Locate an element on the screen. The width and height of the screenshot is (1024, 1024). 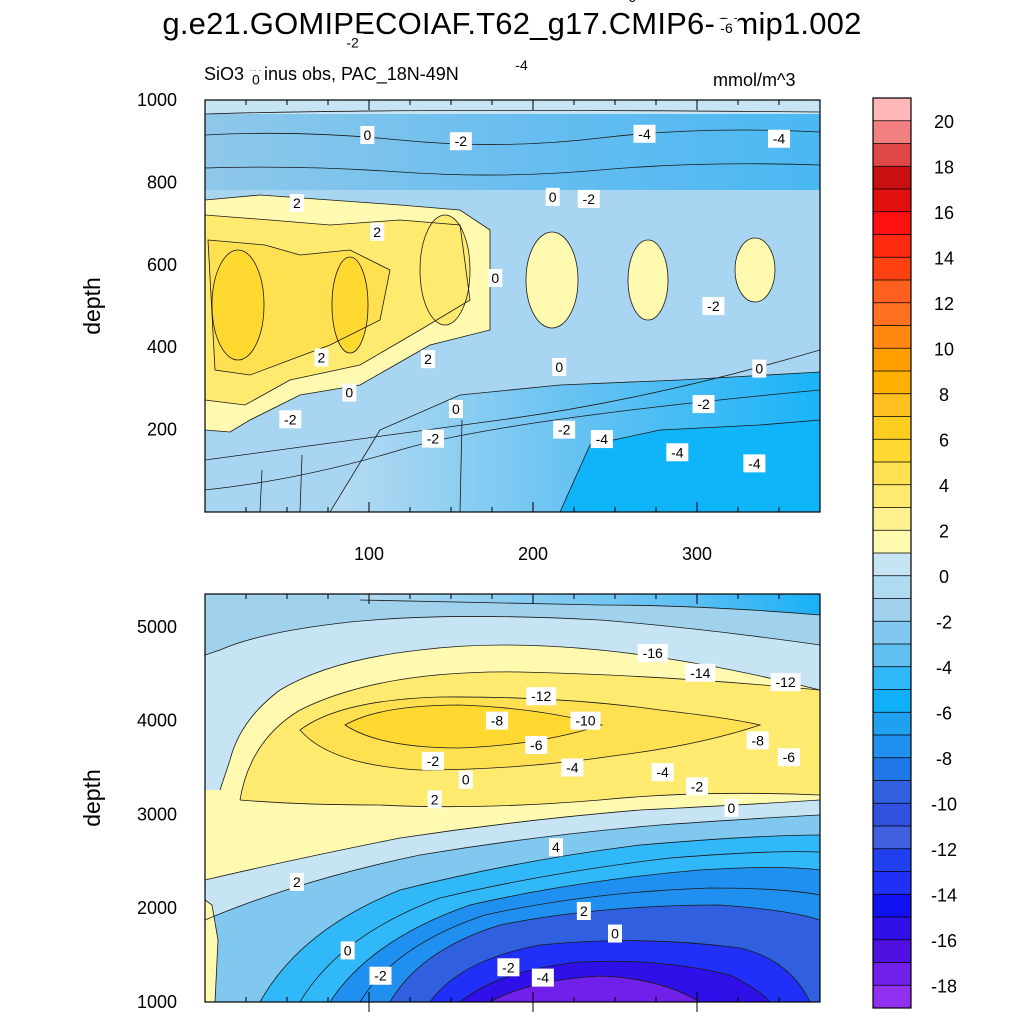
colorbar-label: 20 is located at coordinates (944, 122).